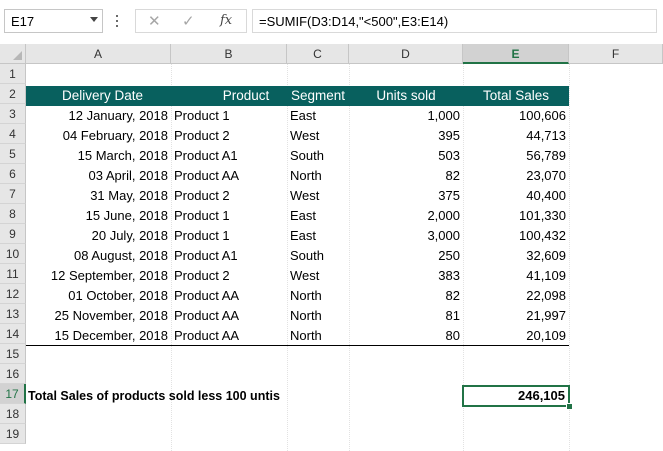 This screenshot has width=663, height=451. What do you see at coordinates (516, 54) in the screenshot?
I see `column-header-e: E` at bounding box center [516, 54].